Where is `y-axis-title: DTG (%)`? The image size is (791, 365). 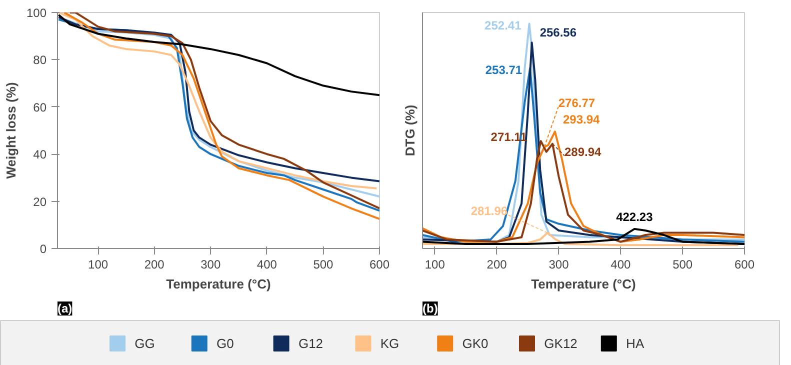 y-axis-title: DTG (%) is located at coordinates (410, 130).